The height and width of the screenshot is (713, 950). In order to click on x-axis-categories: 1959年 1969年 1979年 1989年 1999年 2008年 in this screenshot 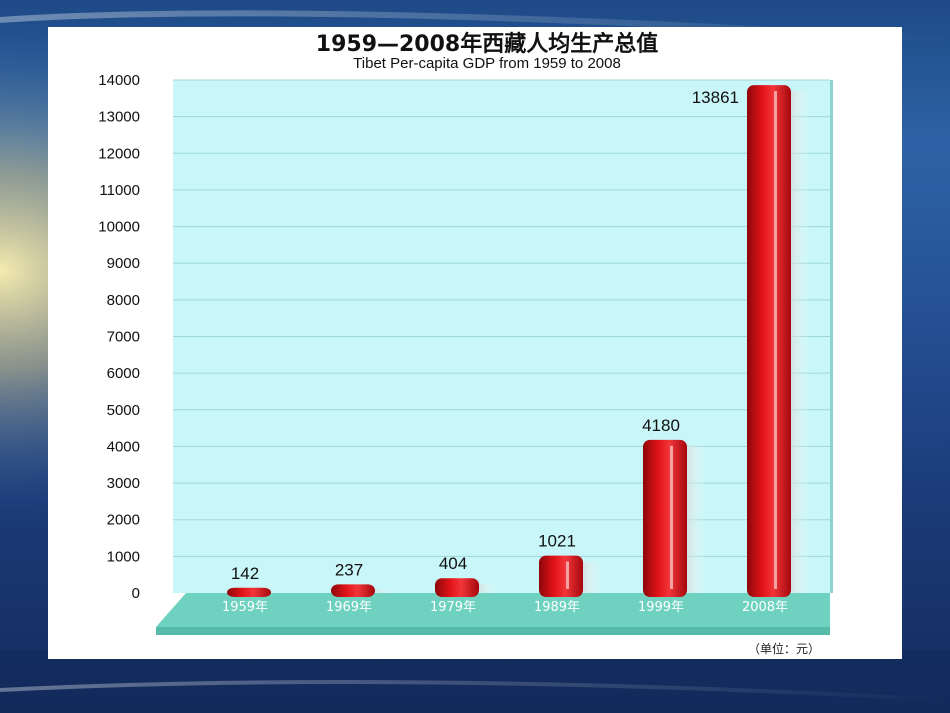, I will do `click(505, 607)`.